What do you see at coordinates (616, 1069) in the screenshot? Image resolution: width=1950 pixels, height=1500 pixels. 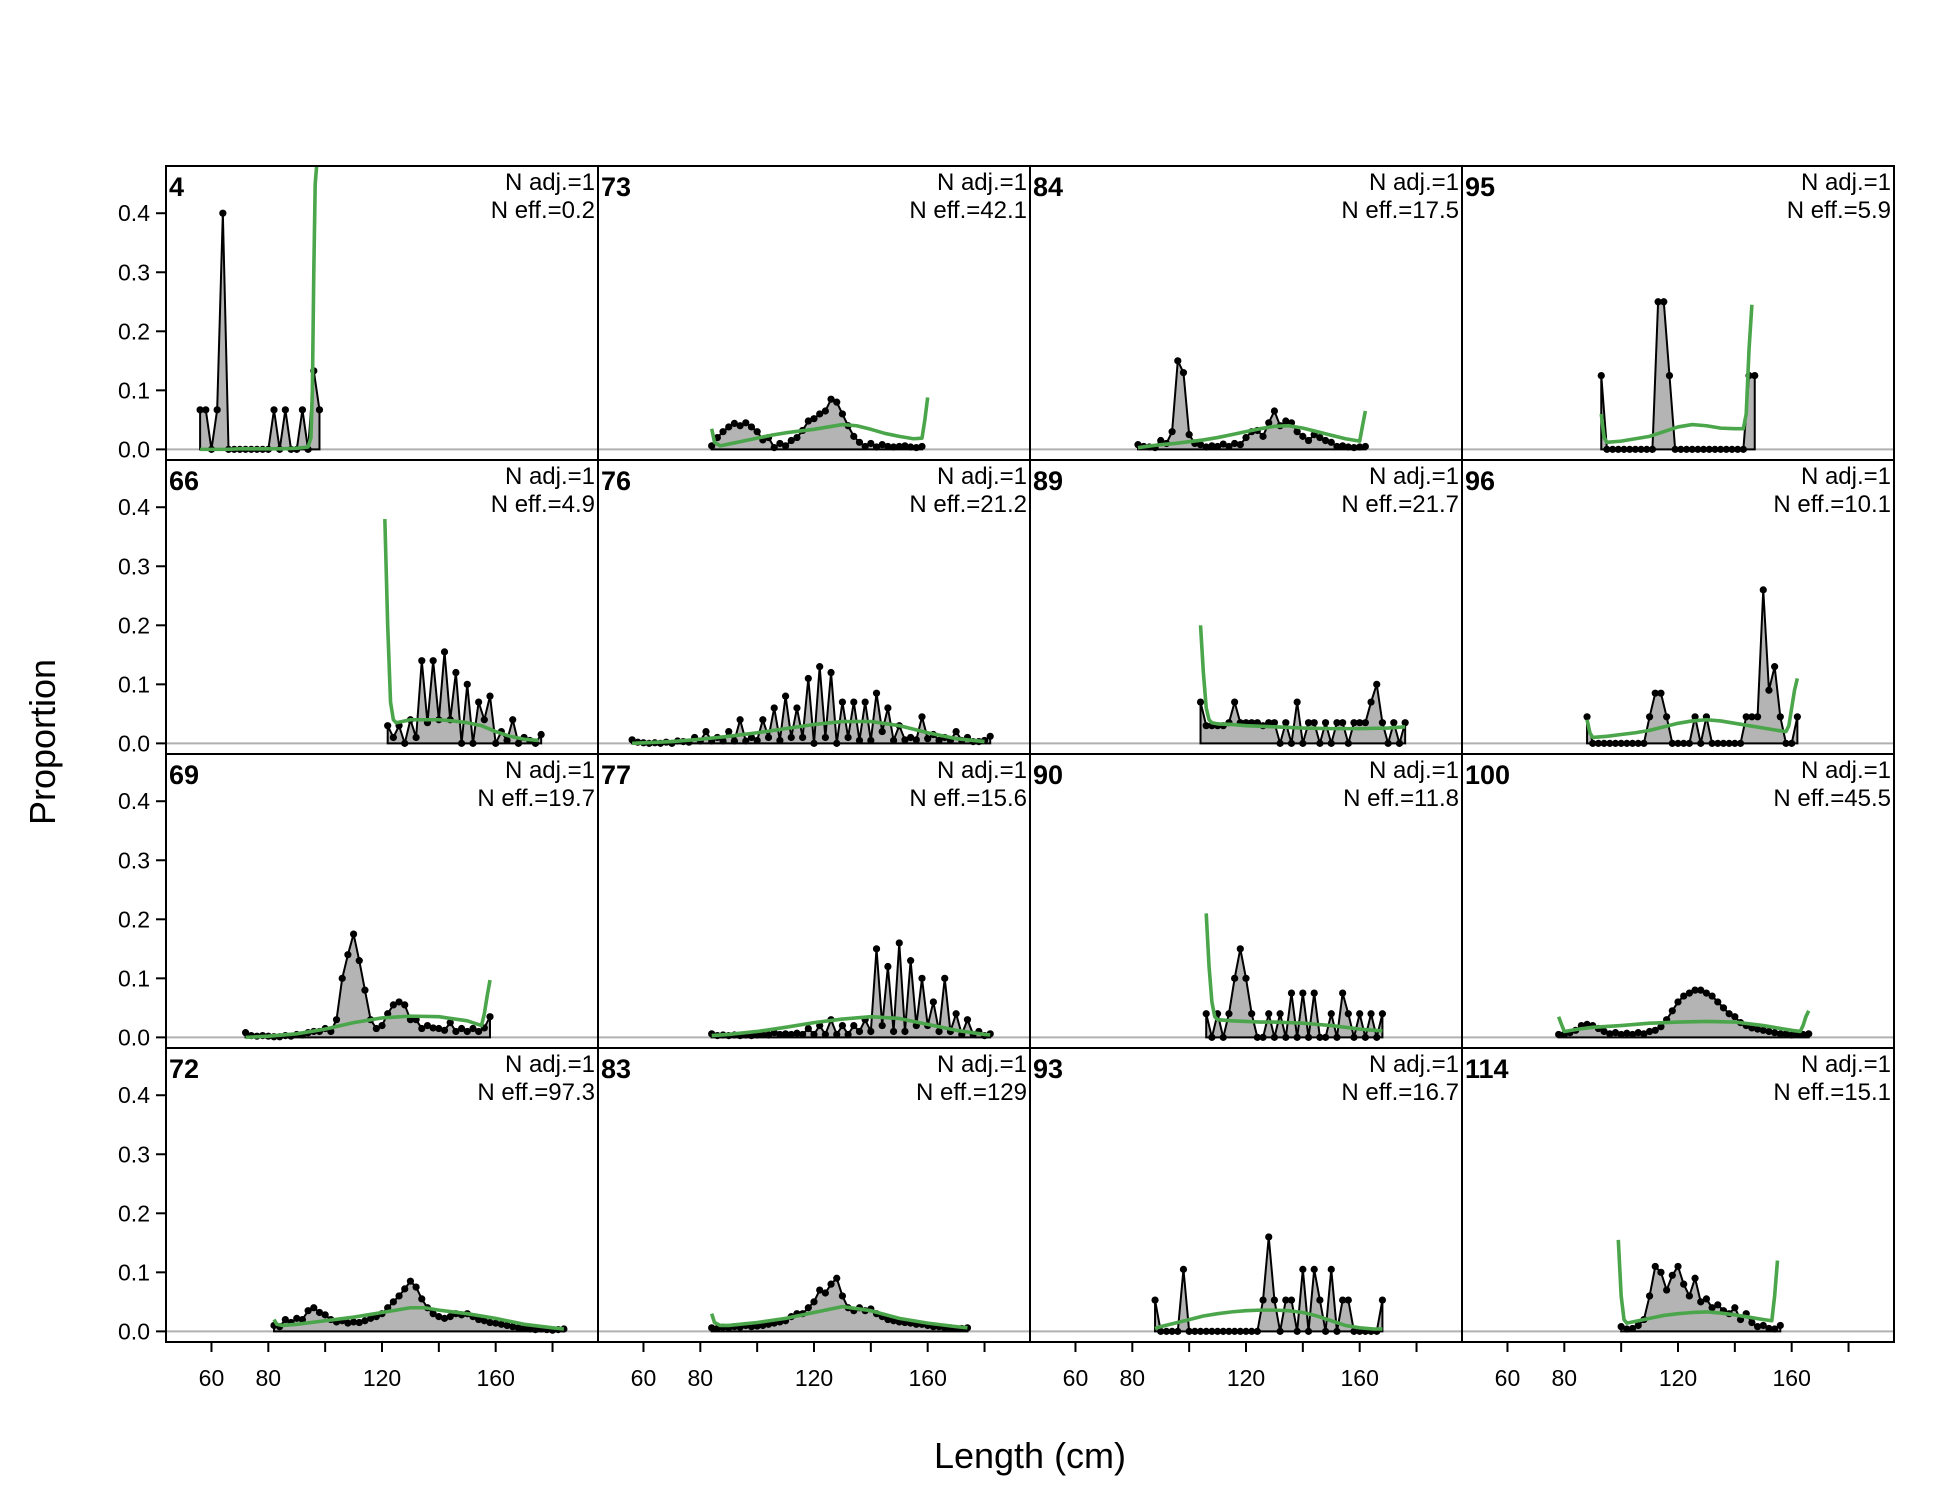 I see `panel-label: 83` at bounding box center [616, 1069].